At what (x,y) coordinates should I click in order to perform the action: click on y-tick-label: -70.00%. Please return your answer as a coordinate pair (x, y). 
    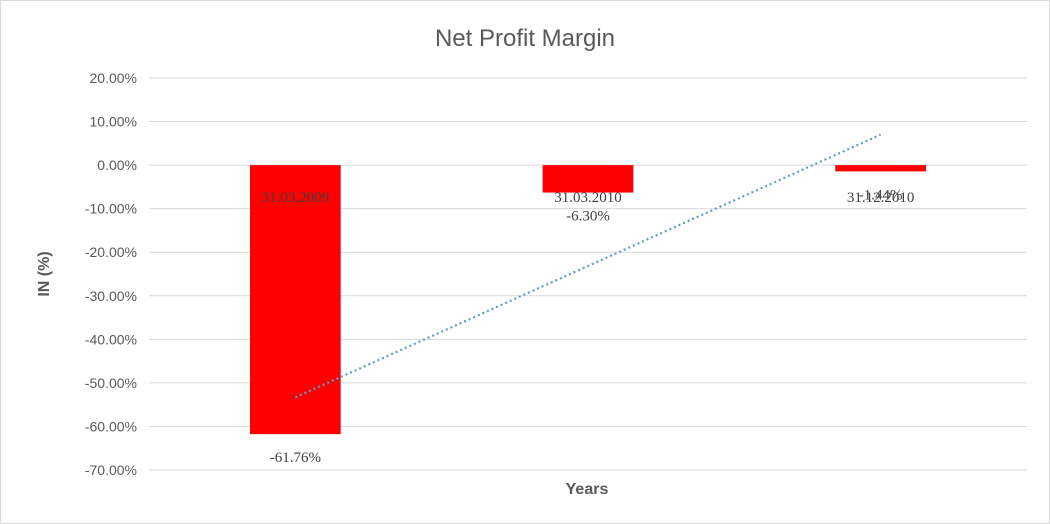
    Looking at the image, I should click on (111, 470).